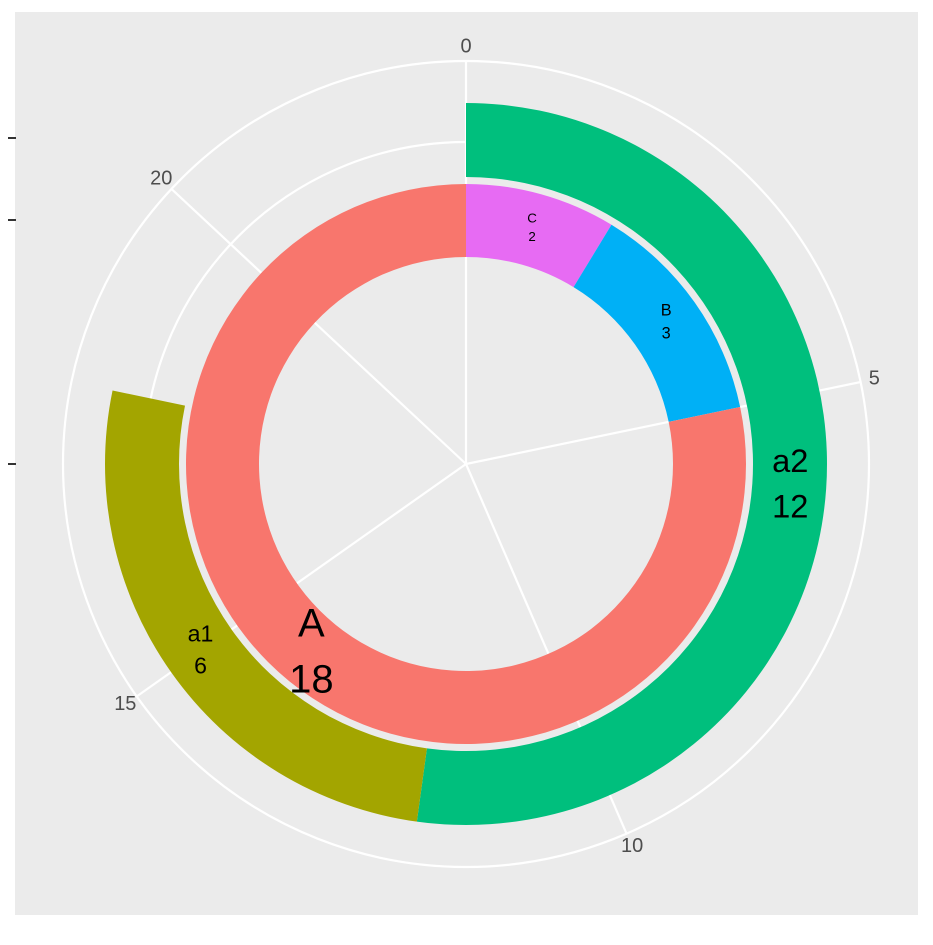 Image resolution: width=933 pixels, height=945 pixels. Describe the element at coordinates (532, 217) in the screenshot. I see `segment-label: C` at that location.